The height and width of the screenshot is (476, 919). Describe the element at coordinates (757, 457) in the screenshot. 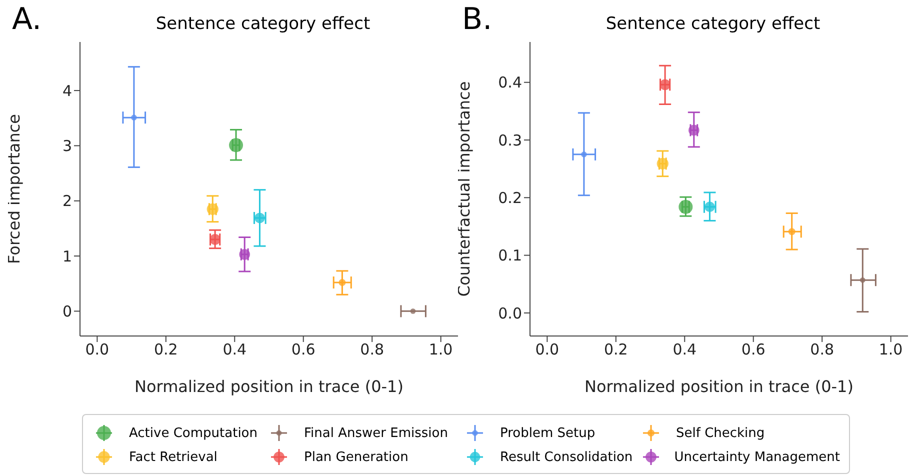

I see `legend-label: Uncertainty Management` at that location.